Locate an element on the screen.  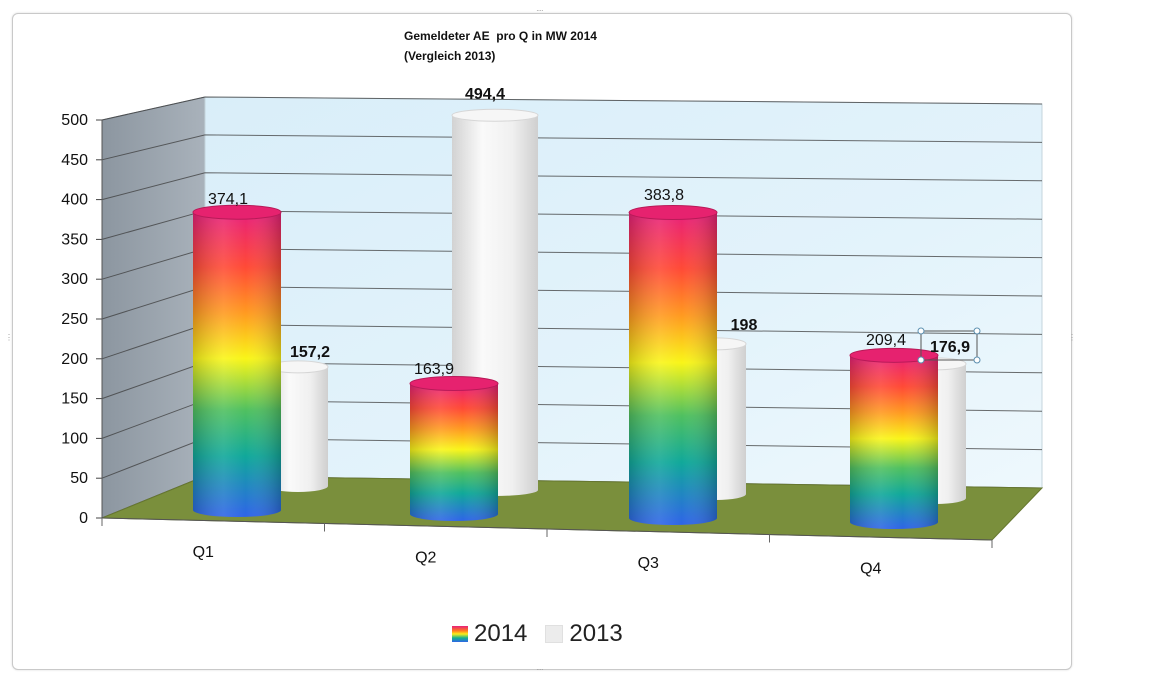
legend-item-2014: 2014 is located at coordinates (489, 634).